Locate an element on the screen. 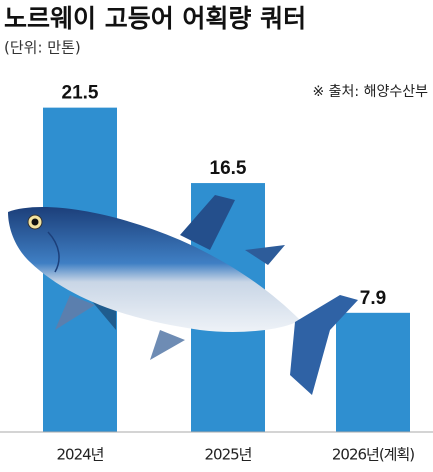 The height and width of the screenshot is (472, 433). value-label: 7.9 is located at coordinates (373, 298).